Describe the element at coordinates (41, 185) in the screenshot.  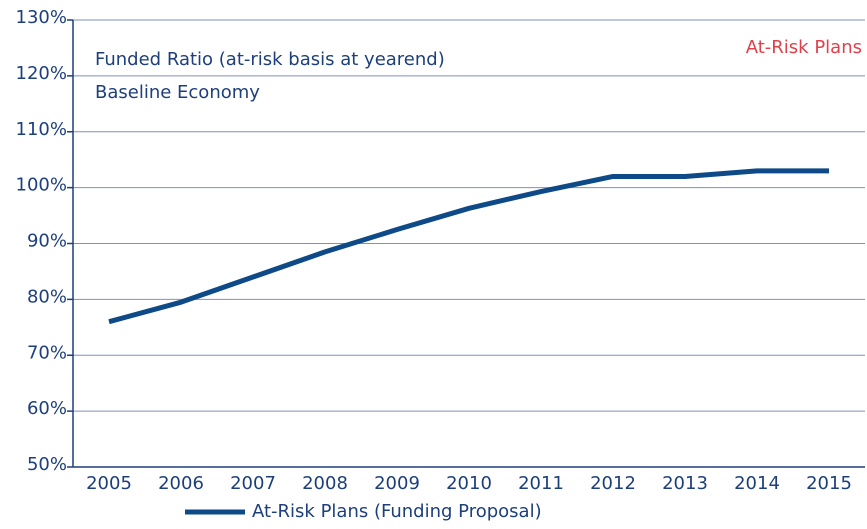
I see `y-tick-label: 100%` at that location.